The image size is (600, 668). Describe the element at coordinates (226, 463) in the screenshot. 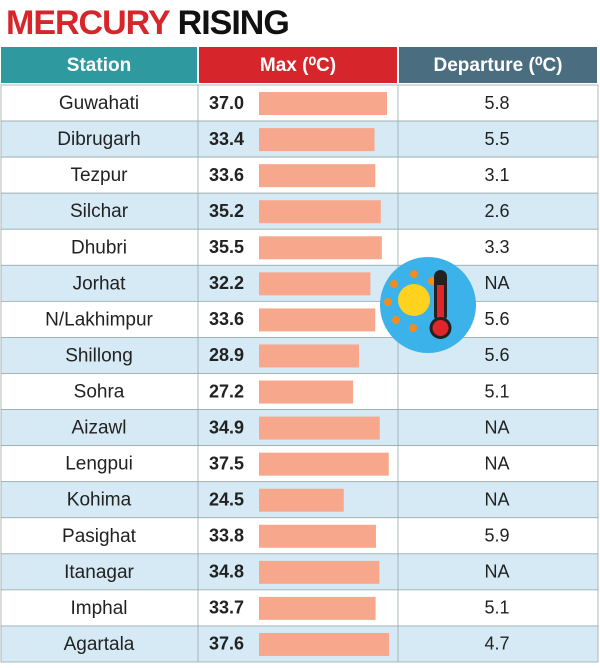

I see `max-value: 37.5` at that location.